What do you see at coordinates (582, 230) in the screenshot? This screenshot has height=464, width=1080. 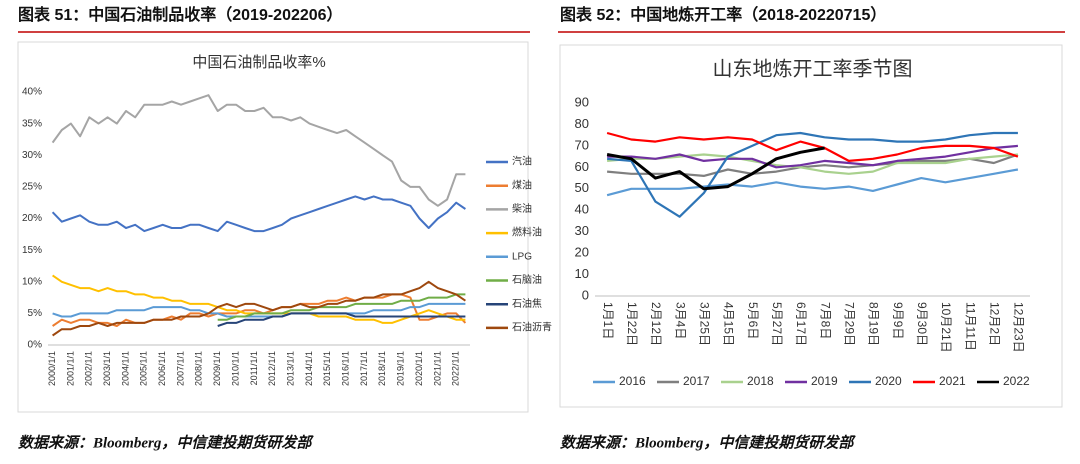 I see `y-tick-label: 30` at bounding box center [582, 230].